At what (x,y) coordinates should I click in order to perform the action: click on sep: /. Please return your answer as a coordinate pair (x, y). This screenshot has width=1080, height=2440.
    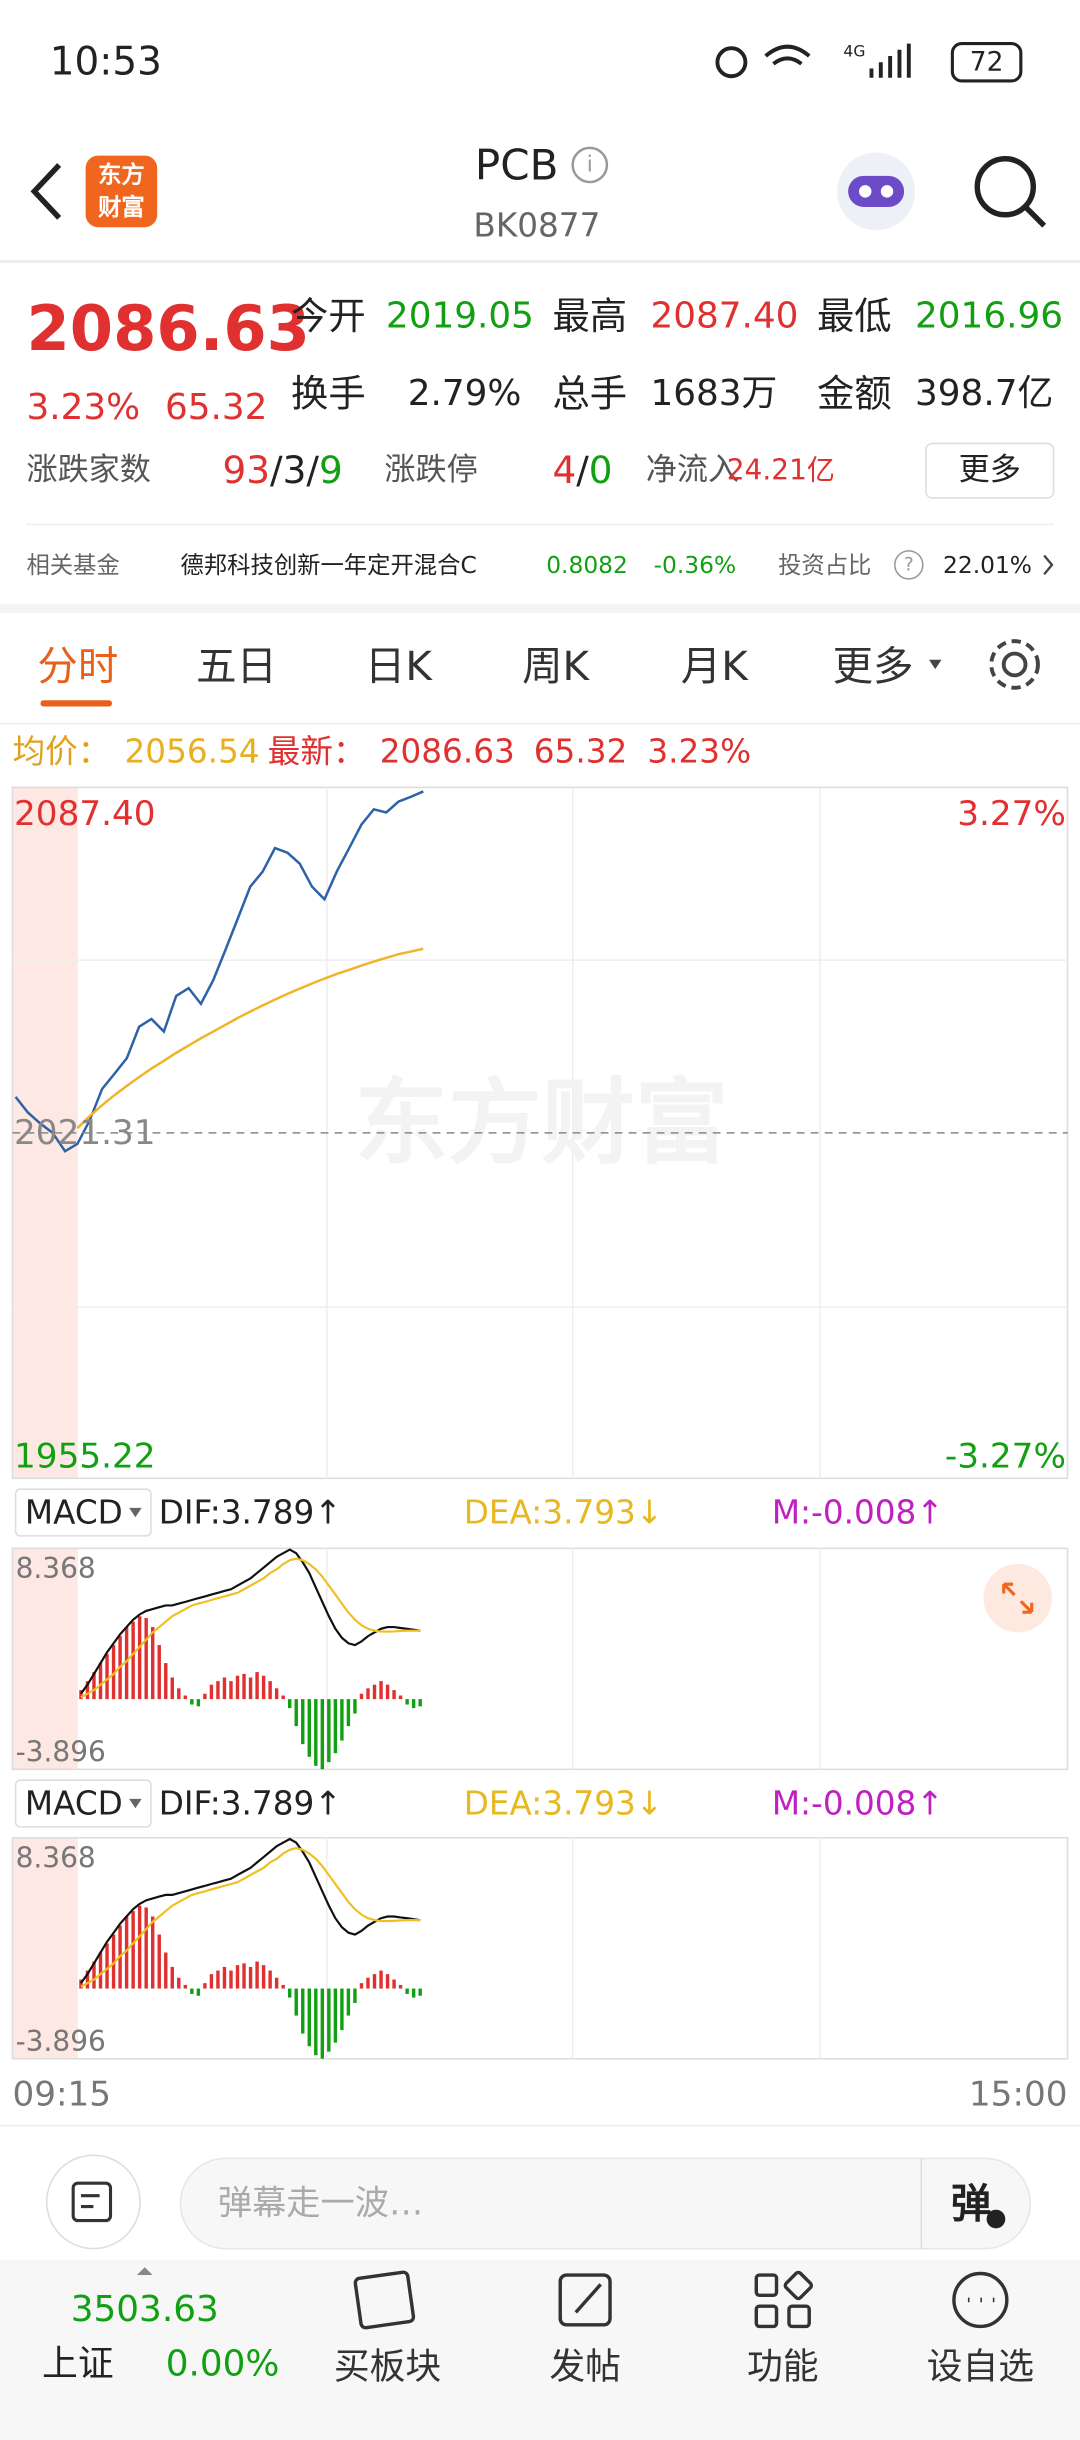
    Looking at the image, I should click on (276, 470).